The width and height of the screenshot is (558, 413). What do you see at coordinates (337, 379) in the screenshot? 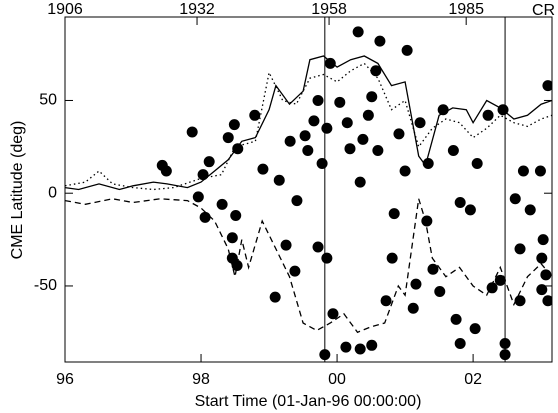
I see `x-tick-label: 00` at bounding box center [337, 379].